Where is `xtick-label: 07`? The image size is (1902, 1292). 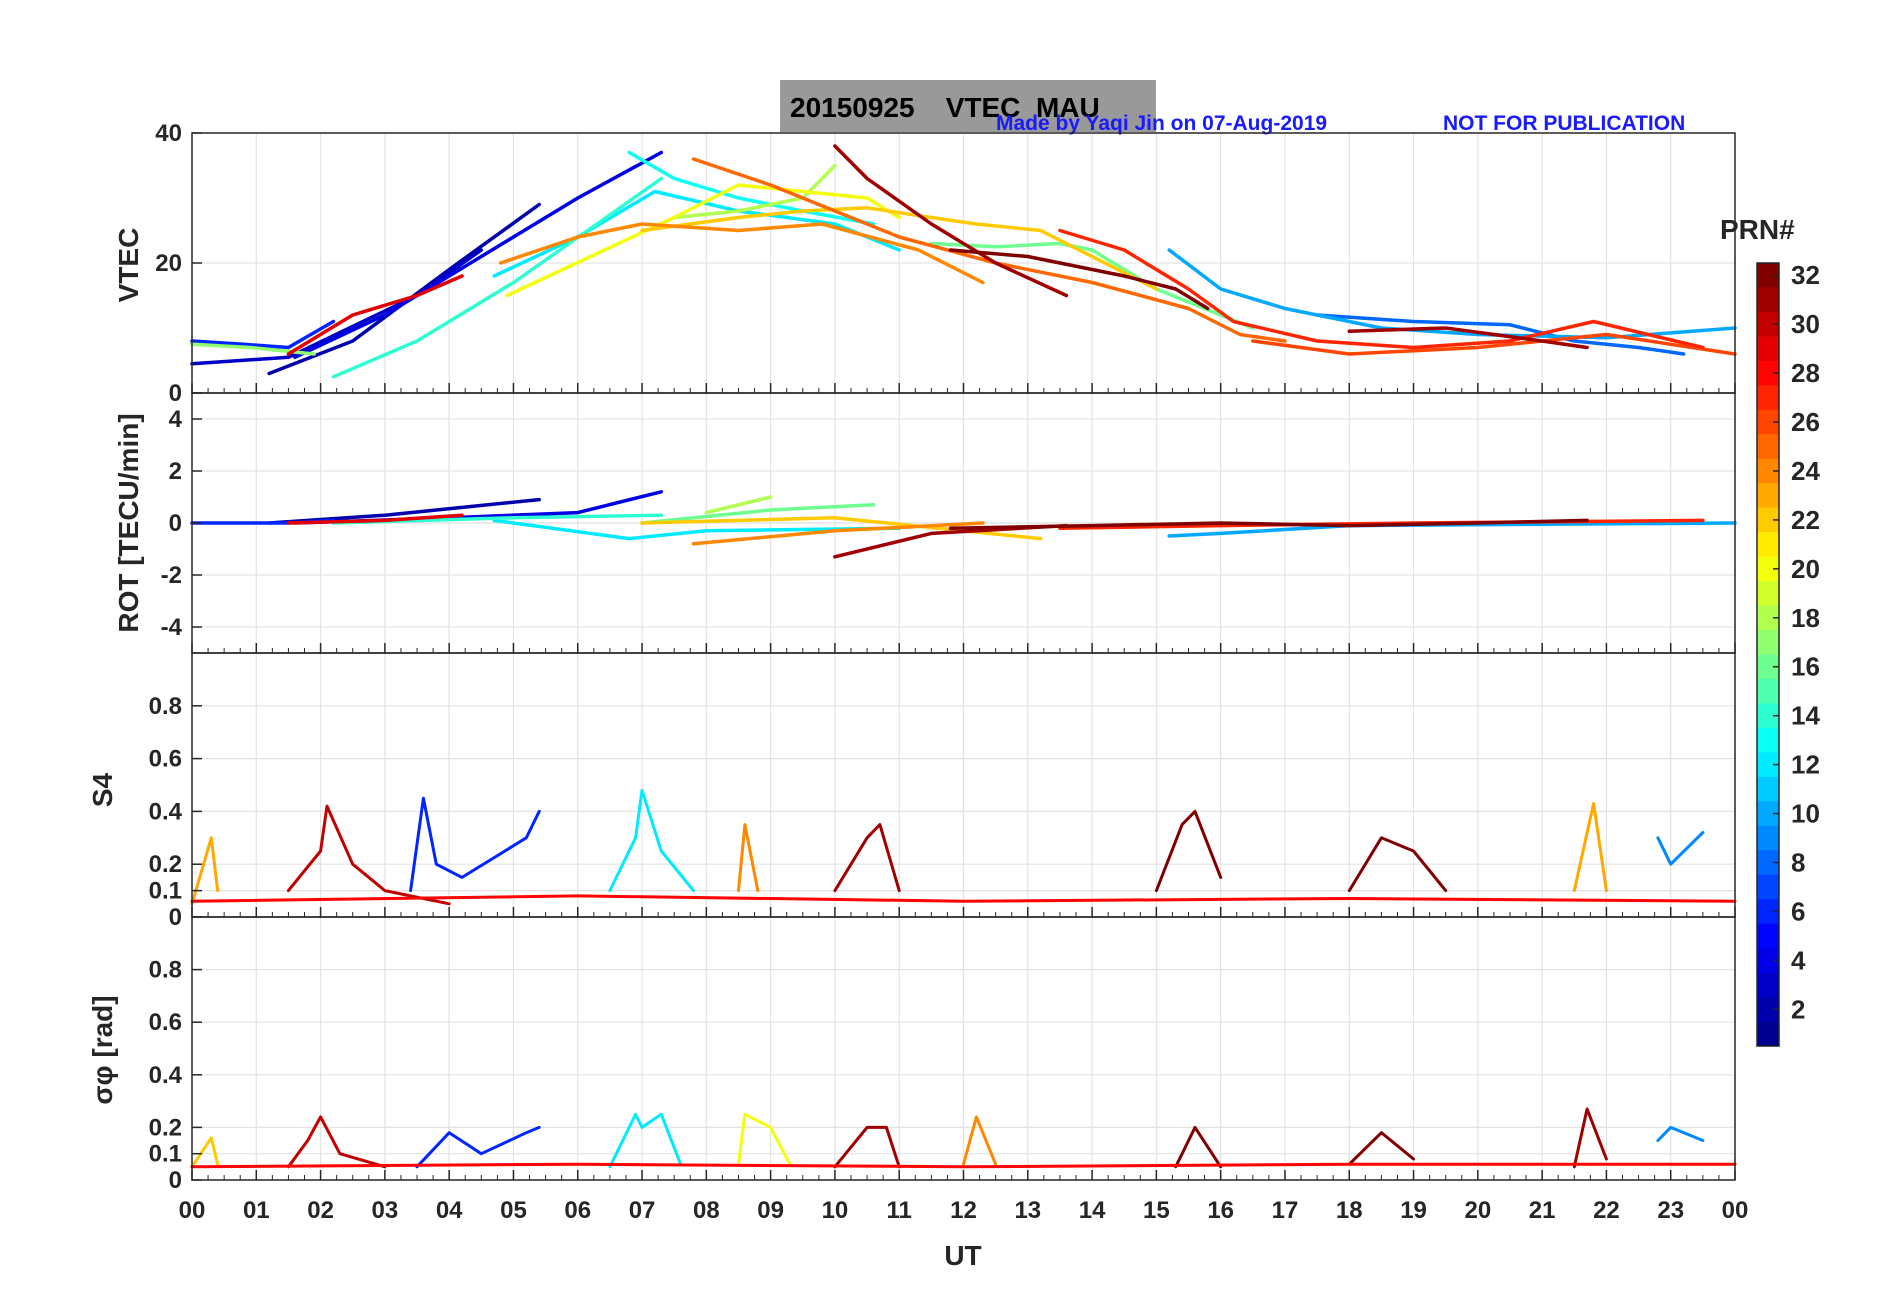 xtick-label: 07 is located at coordinates (642, 1210).